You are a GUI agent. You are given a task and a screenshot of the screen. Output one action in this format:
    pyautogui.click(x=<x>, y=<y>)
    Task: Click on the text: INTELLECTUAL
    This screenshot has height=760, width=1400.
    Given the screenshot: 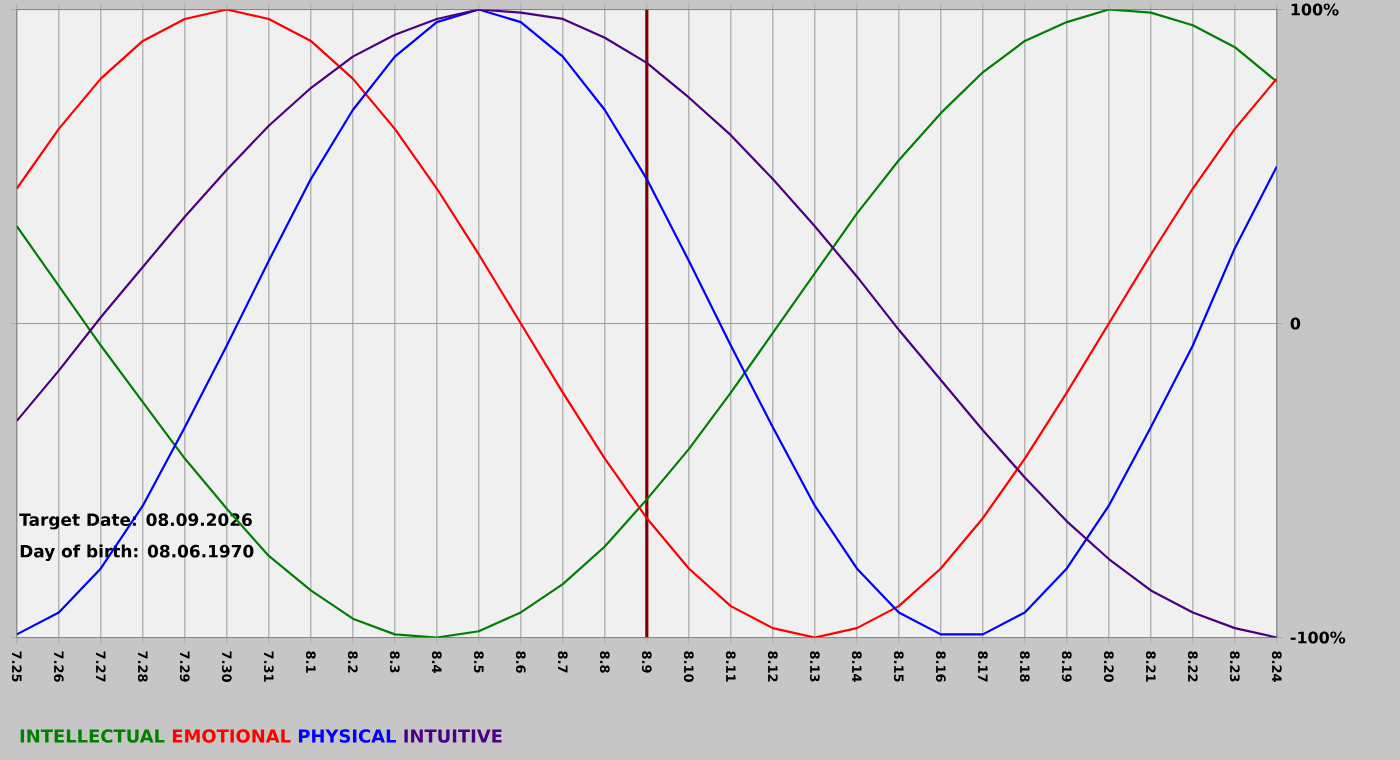 What is the action you would take?
    pyautogui.click(x=92, y=736)
    